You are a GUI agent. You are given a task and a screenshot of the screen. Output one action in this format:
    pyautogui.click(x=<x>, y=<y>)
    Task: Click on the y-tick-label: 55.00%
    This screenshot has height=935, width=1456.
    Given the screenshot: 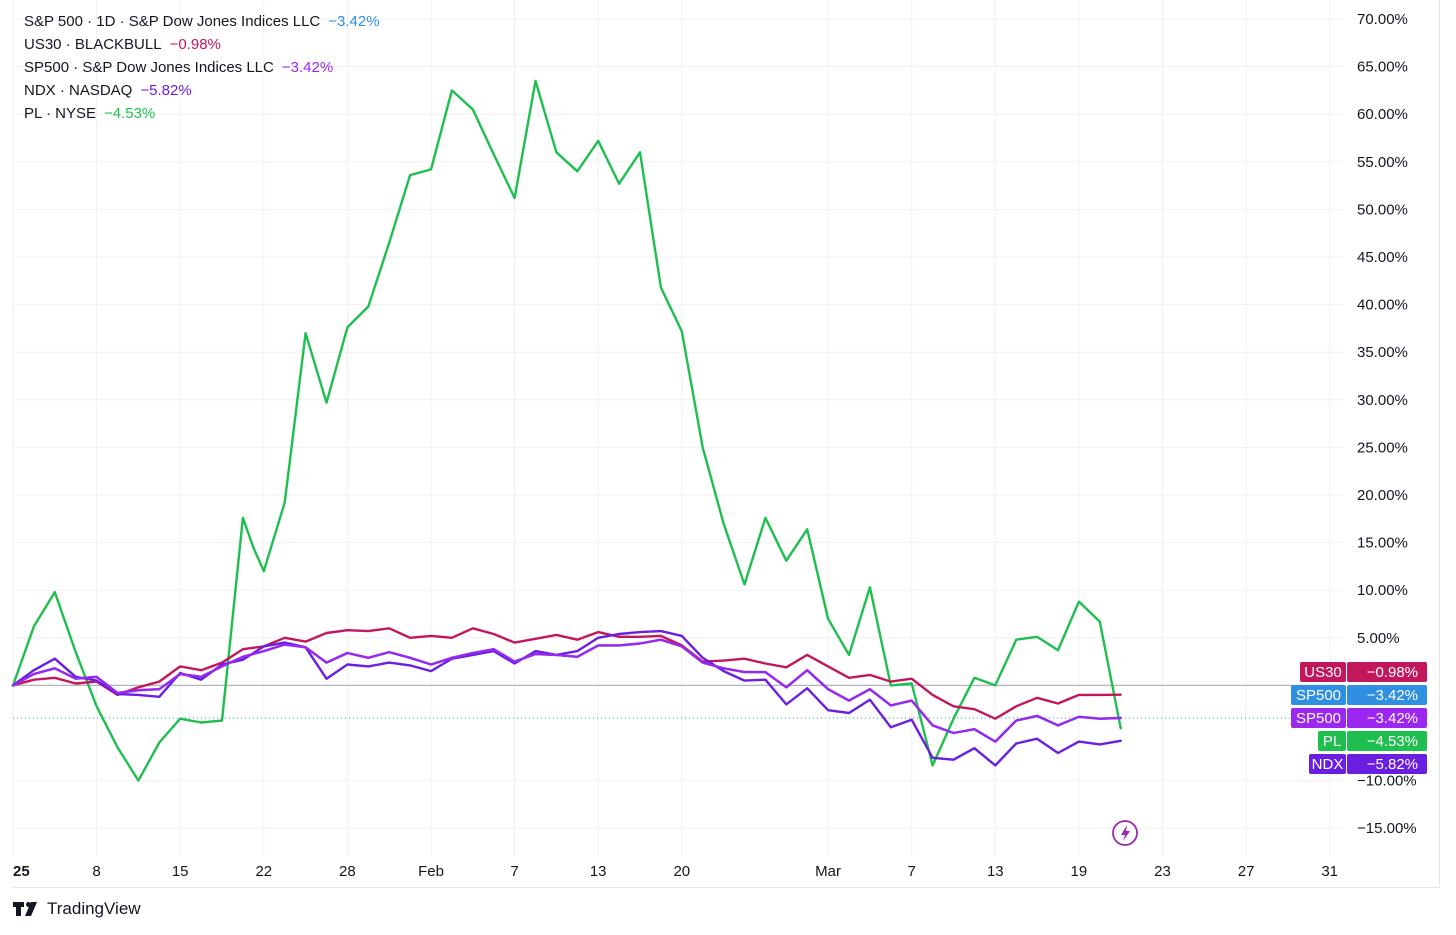 What is the action you would take?
    pyautogui.click(x=1382, y=162)
    